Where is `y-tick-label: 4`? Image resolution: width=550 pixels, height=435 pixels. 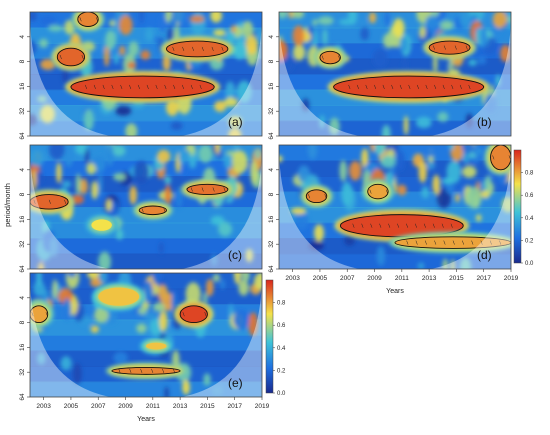
y-tick-label: 4 is located at coordinates (22, 170).